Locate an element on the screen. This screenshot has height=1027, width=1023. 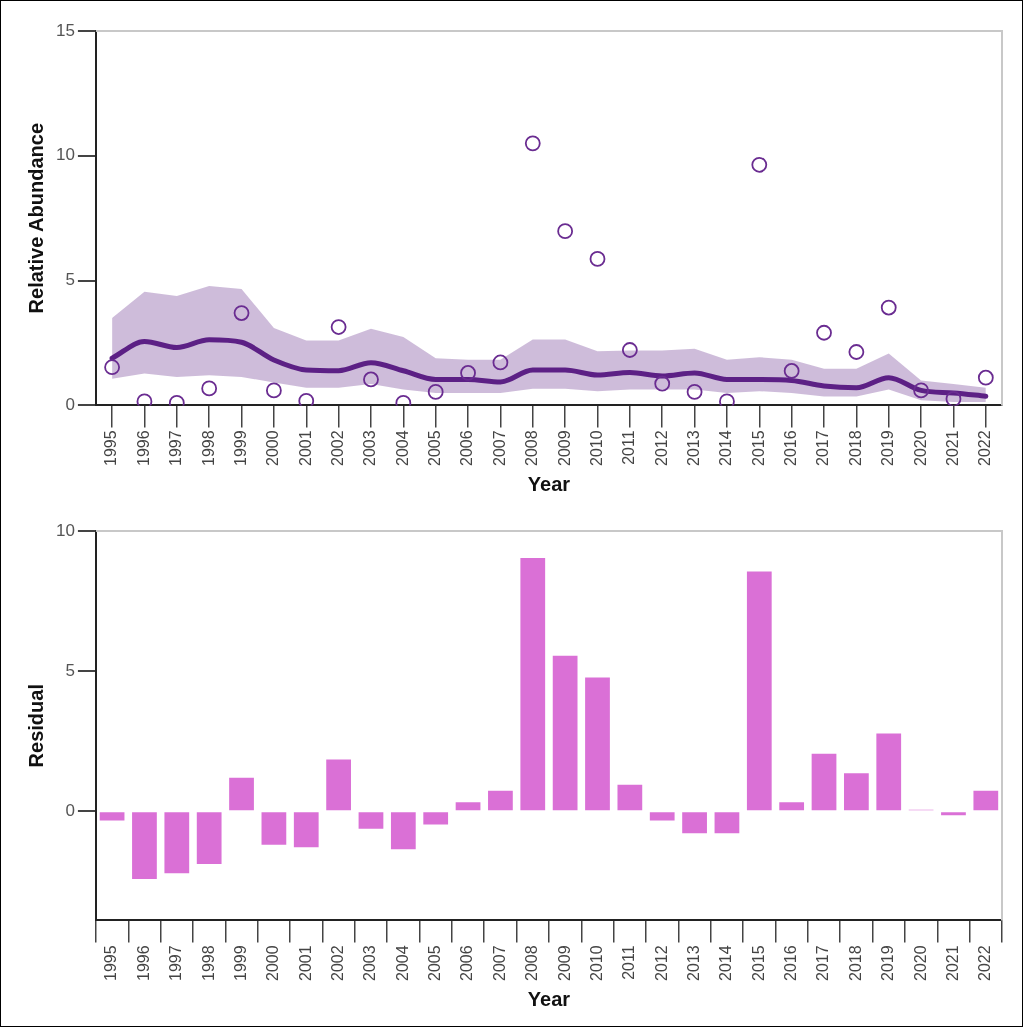
x-tick-label: 2019 is located at coordinates (888, 963).